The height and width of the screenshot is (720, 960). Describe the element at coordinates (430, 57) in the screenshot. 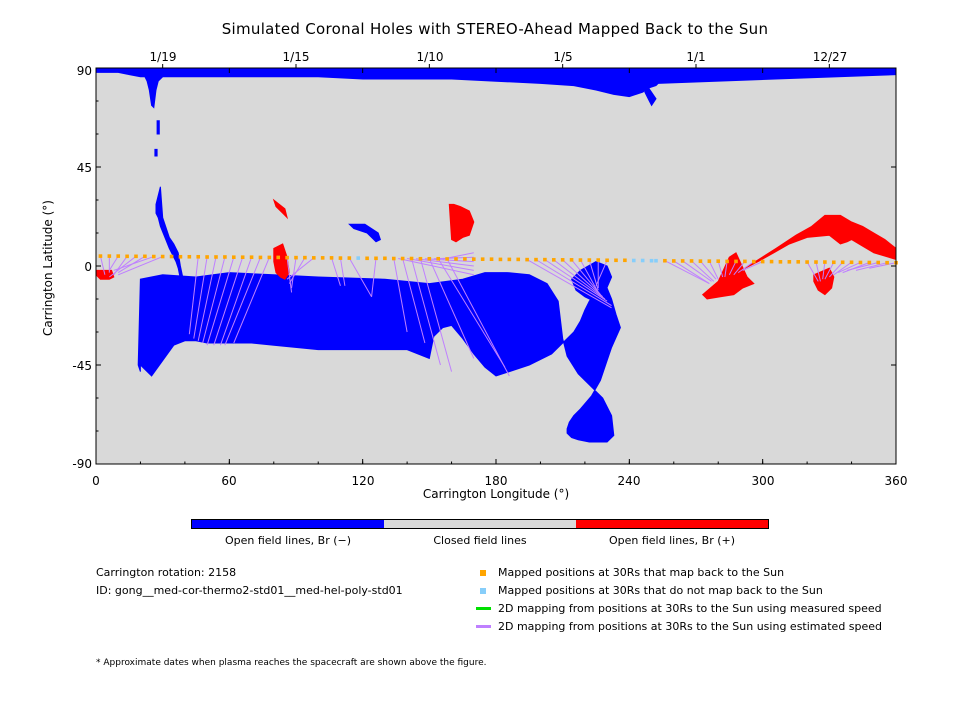

I see `date-label: 1/10` at that location.